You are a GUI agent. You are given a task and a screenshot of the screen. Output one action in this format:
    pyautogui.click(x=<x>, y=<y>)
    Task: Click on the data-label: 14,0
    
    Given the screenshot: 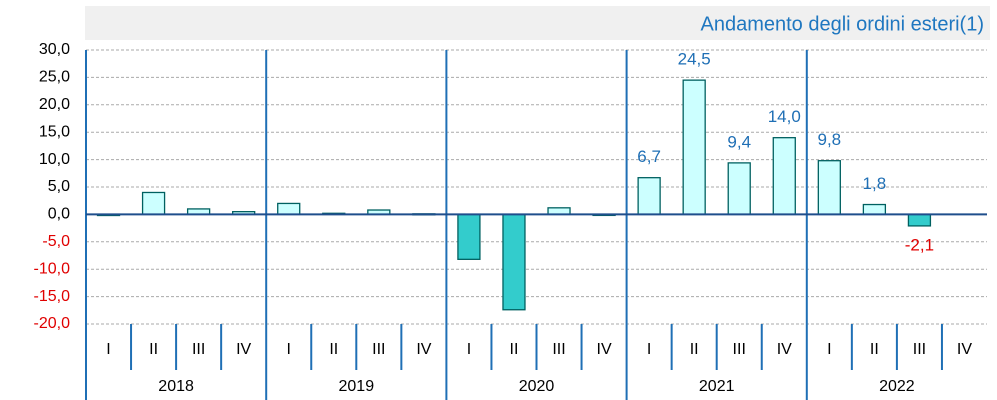 What is the action you would take?
    pyautogui.click(x=784, y=116)
    